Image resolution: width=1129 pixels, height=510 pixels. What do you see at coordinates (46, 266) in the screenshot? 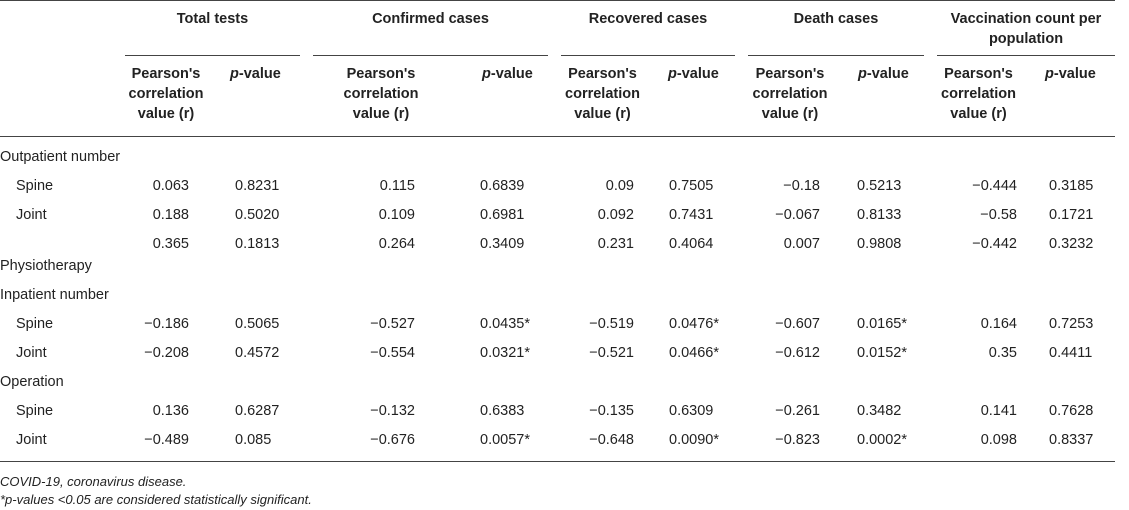
I see `row-label: Physiotherapy` at bounding box center [46, 266].